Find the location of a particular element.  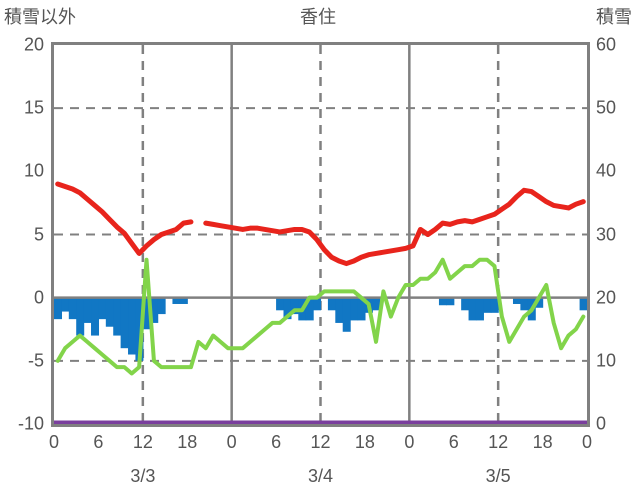

right-axis-title: 積雪 is located at coordinates (614, 17).